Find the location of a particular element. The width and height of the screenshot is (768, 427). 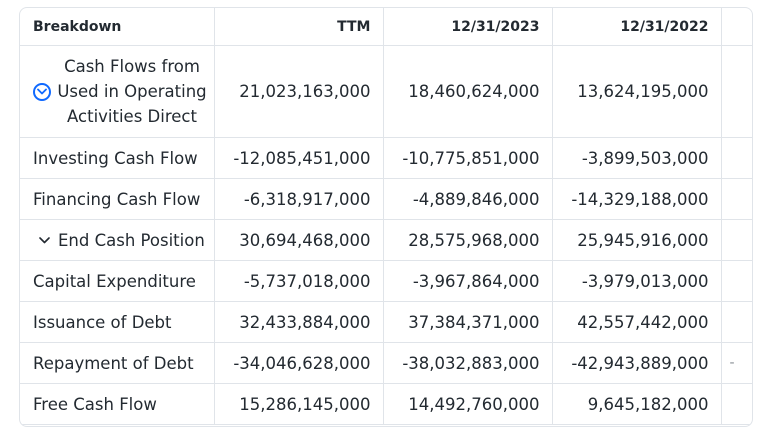

row-label-cell: End Cash Position is located at coordinates (117, 240).